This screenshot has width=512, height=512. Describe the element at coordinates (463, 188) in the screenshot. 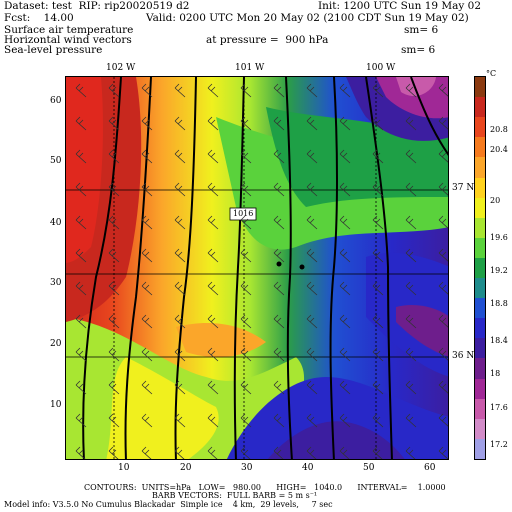

I see `lat-label-37n: 37 N` at that location.